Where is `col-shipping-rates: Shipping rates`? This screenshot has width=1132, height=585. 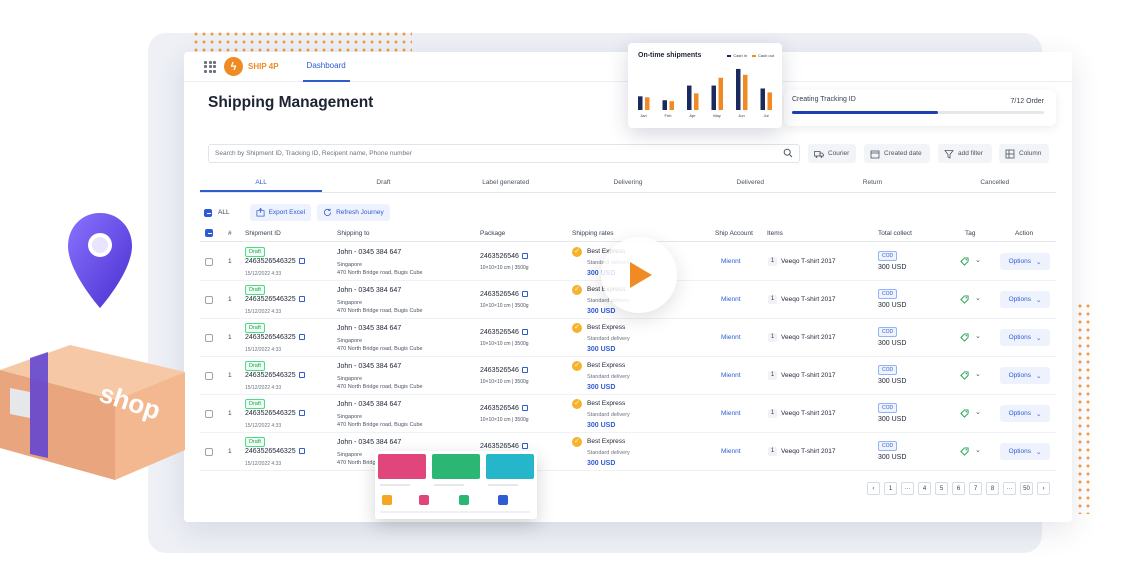
col-shipping-rates: Shipping rates is located at coordinates (593, 233).